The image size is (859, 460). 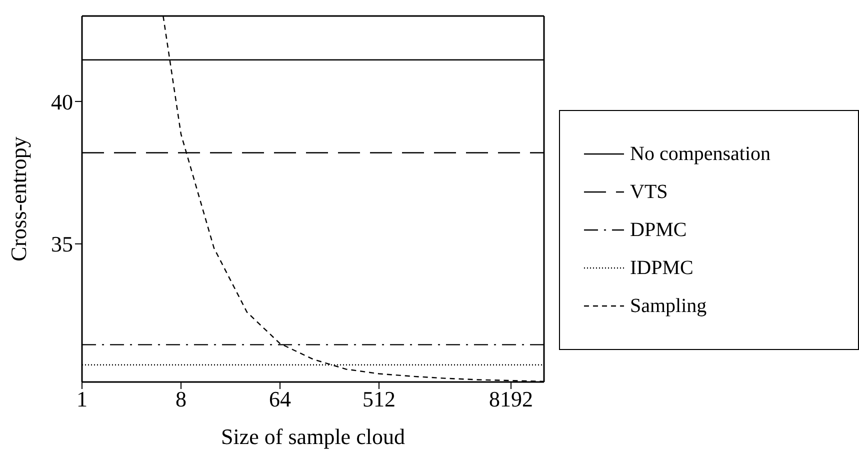 What do you see at coordinates (511, 399) in the screenshot?
I see `x-tick-label: 8192` at bounding box center [511, 399].